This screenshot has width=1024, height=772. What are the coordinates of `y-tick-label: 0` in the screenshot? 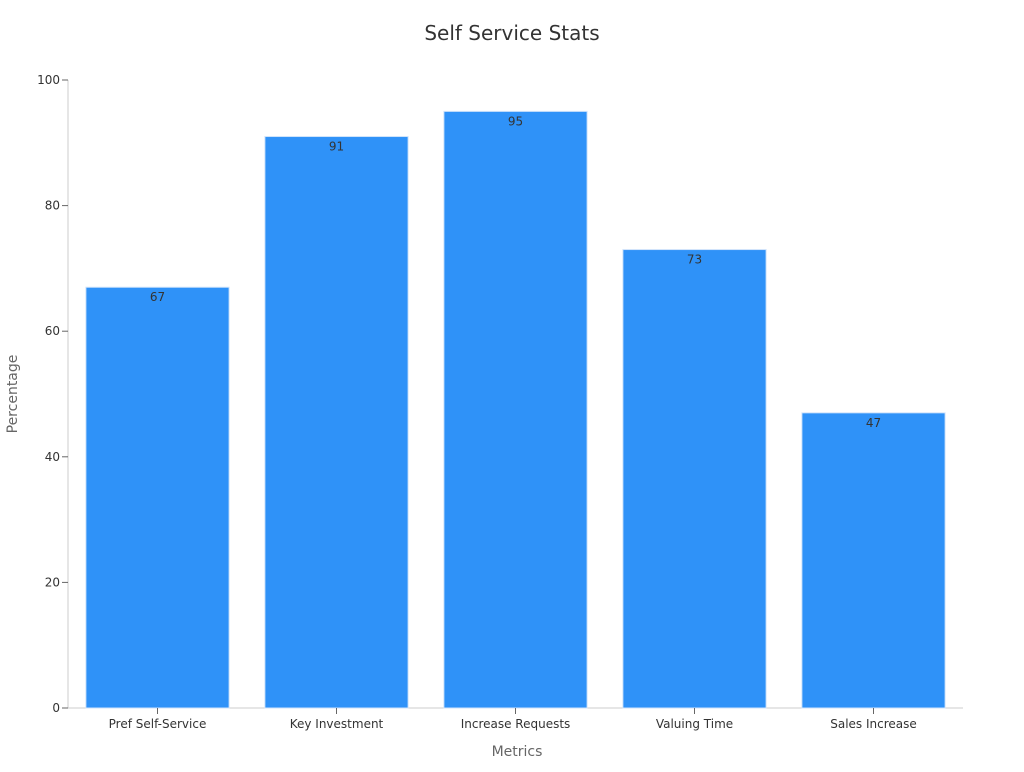 It's located at (56, 708).